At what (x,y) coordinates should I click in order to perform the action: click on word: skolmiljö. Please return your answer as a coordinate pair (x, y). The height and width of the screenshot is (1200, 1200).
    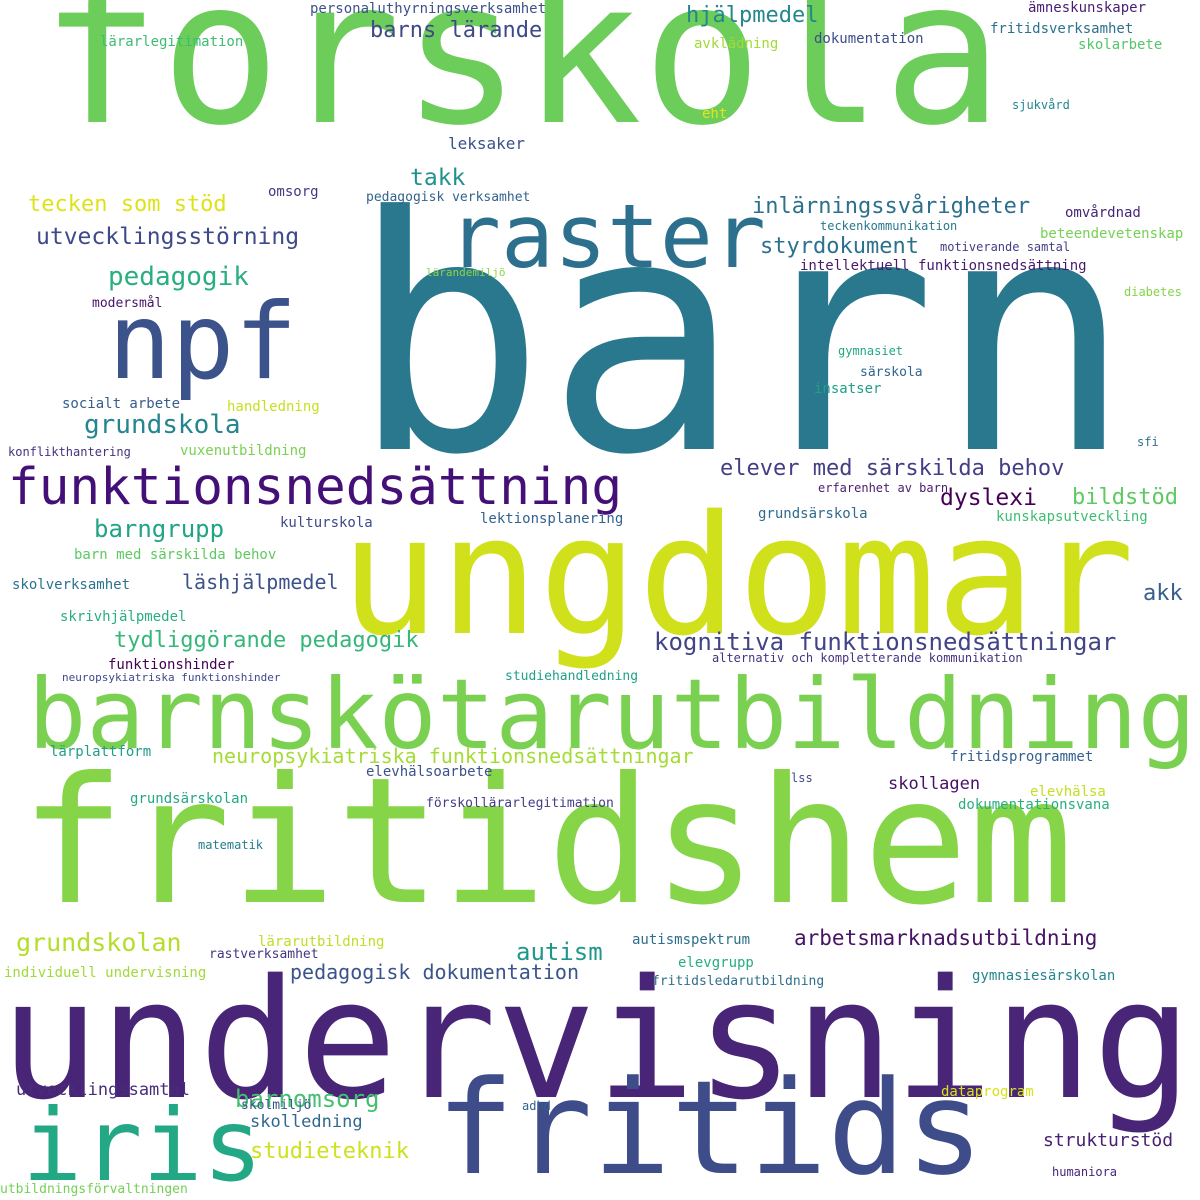
    Looking at the image, I should click on (276, 1105).